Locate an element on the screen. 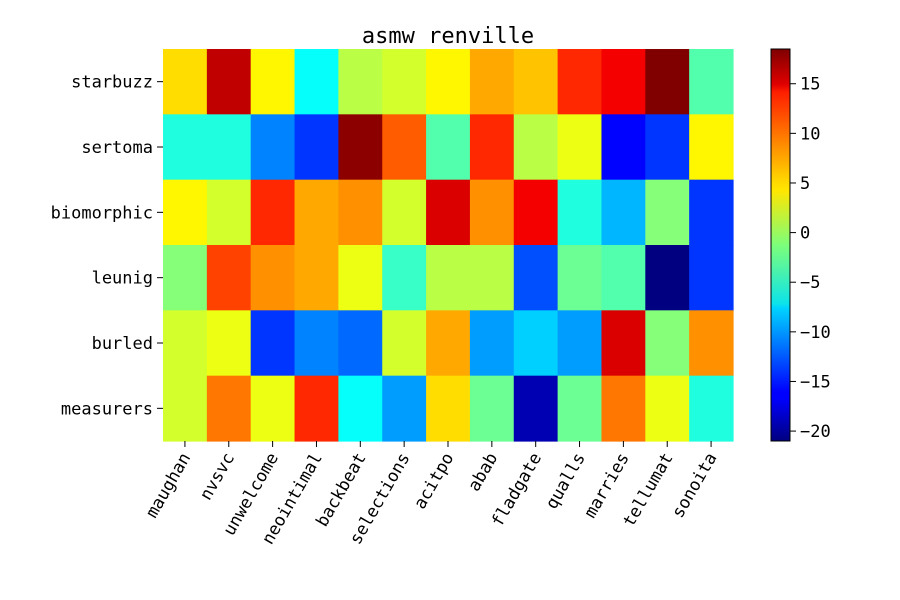 This screenshot has height=600, width=900. x-tick-label: abab is located at coordinates (483, 472).